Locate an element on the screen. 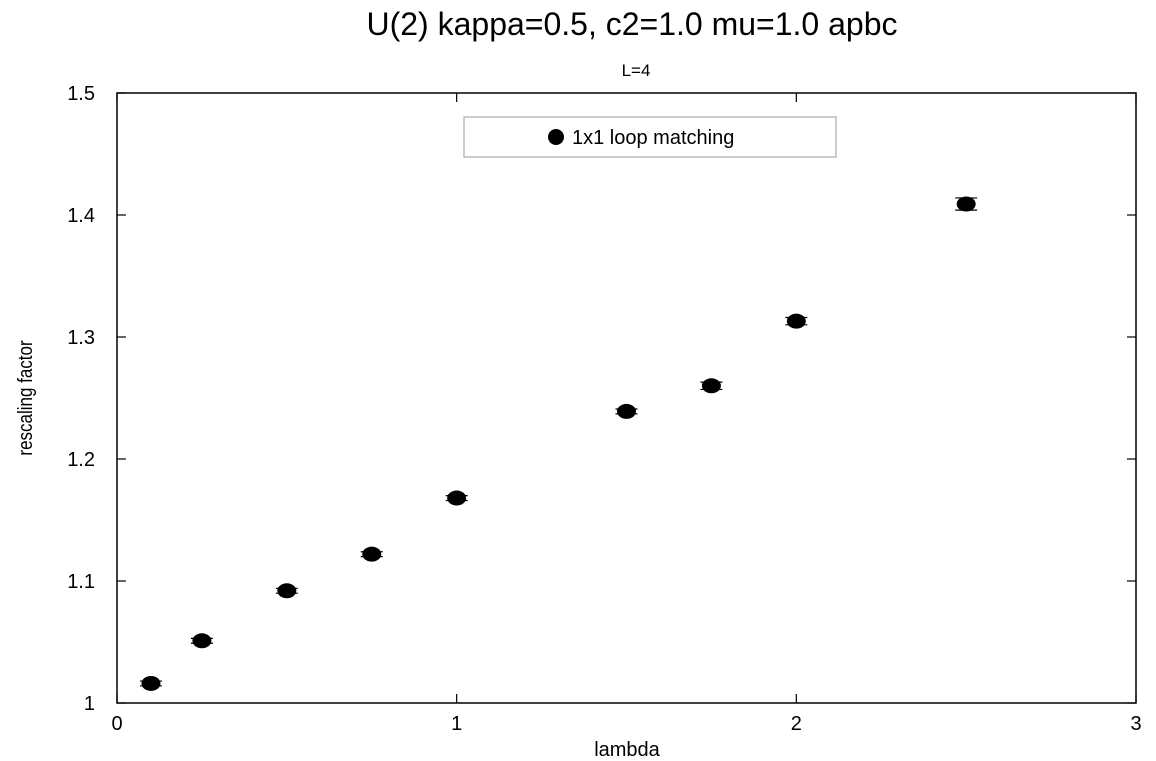  legend: 1x1 loop matching is located at coordinates (650, 137).